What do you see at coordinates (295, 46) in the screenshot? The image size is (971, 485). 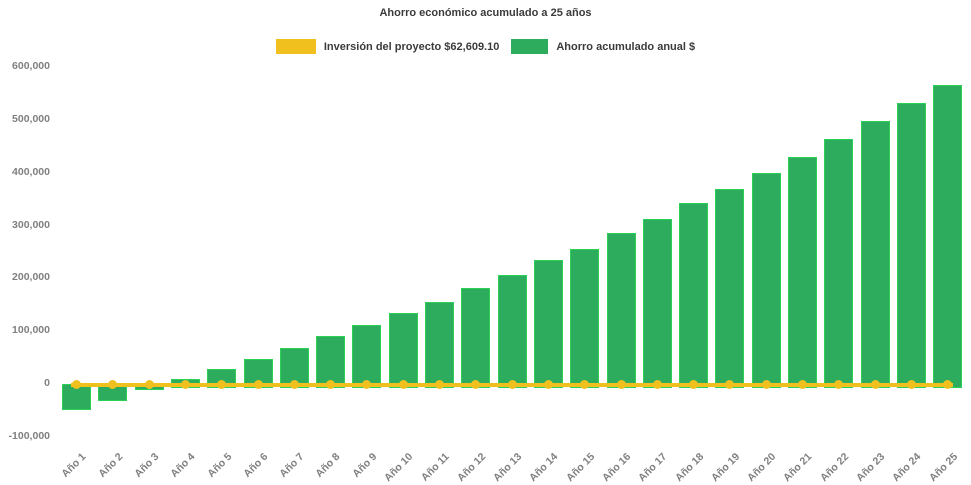 I see `legend-swatch-inversion` at bounding box center [295, 46].